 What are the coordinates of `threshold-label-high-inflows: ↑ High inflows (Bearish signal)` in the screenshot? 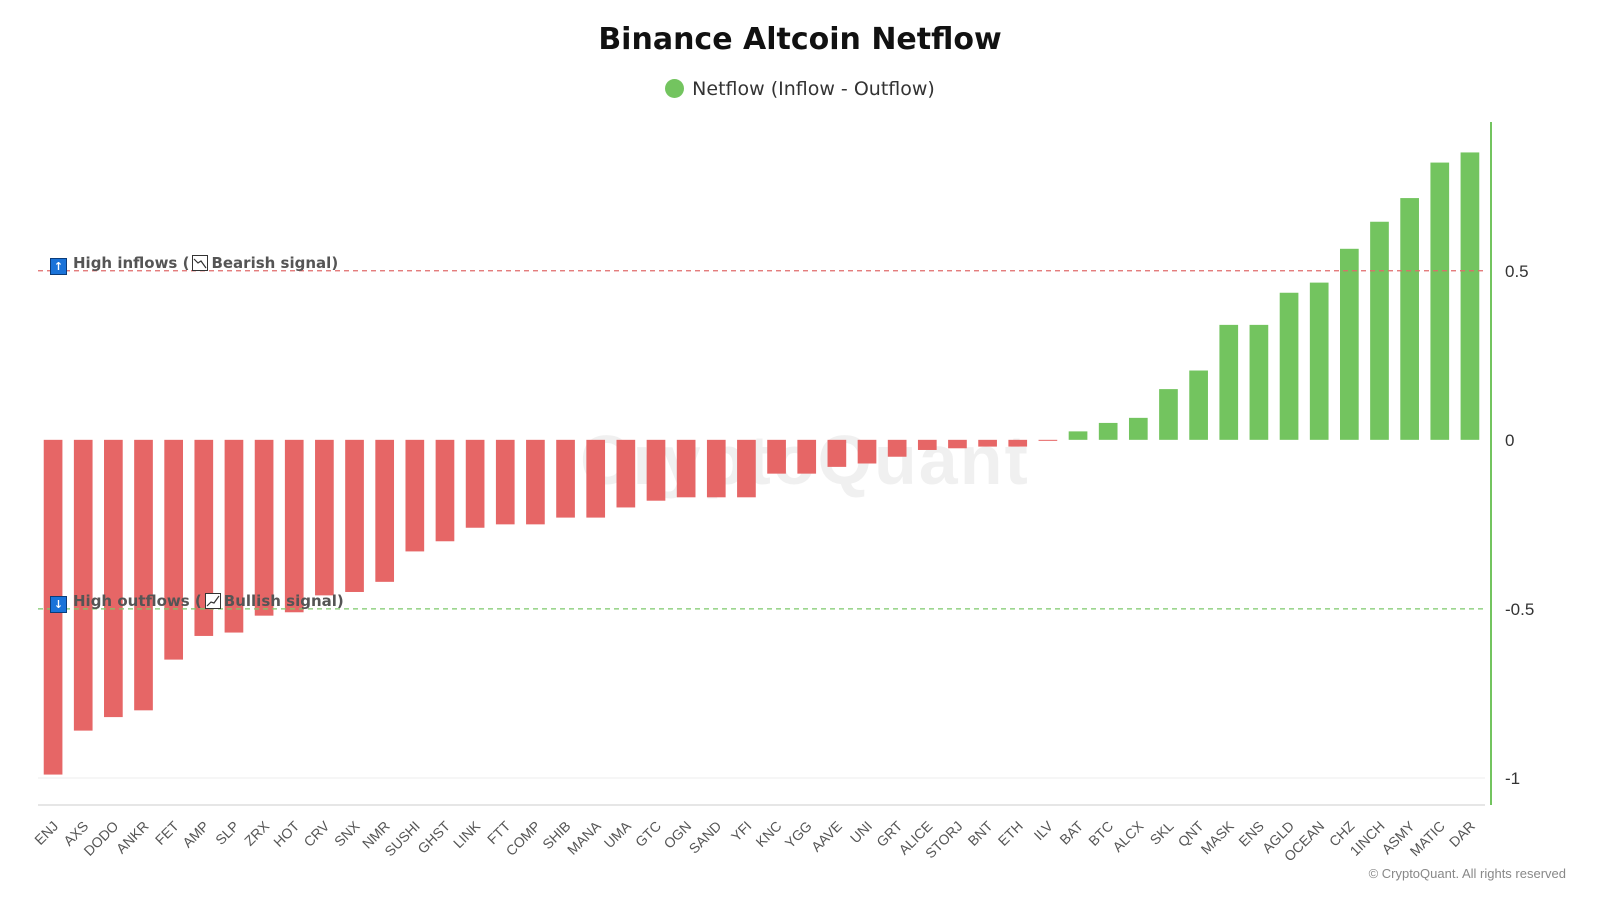 It's located at (194, 264).